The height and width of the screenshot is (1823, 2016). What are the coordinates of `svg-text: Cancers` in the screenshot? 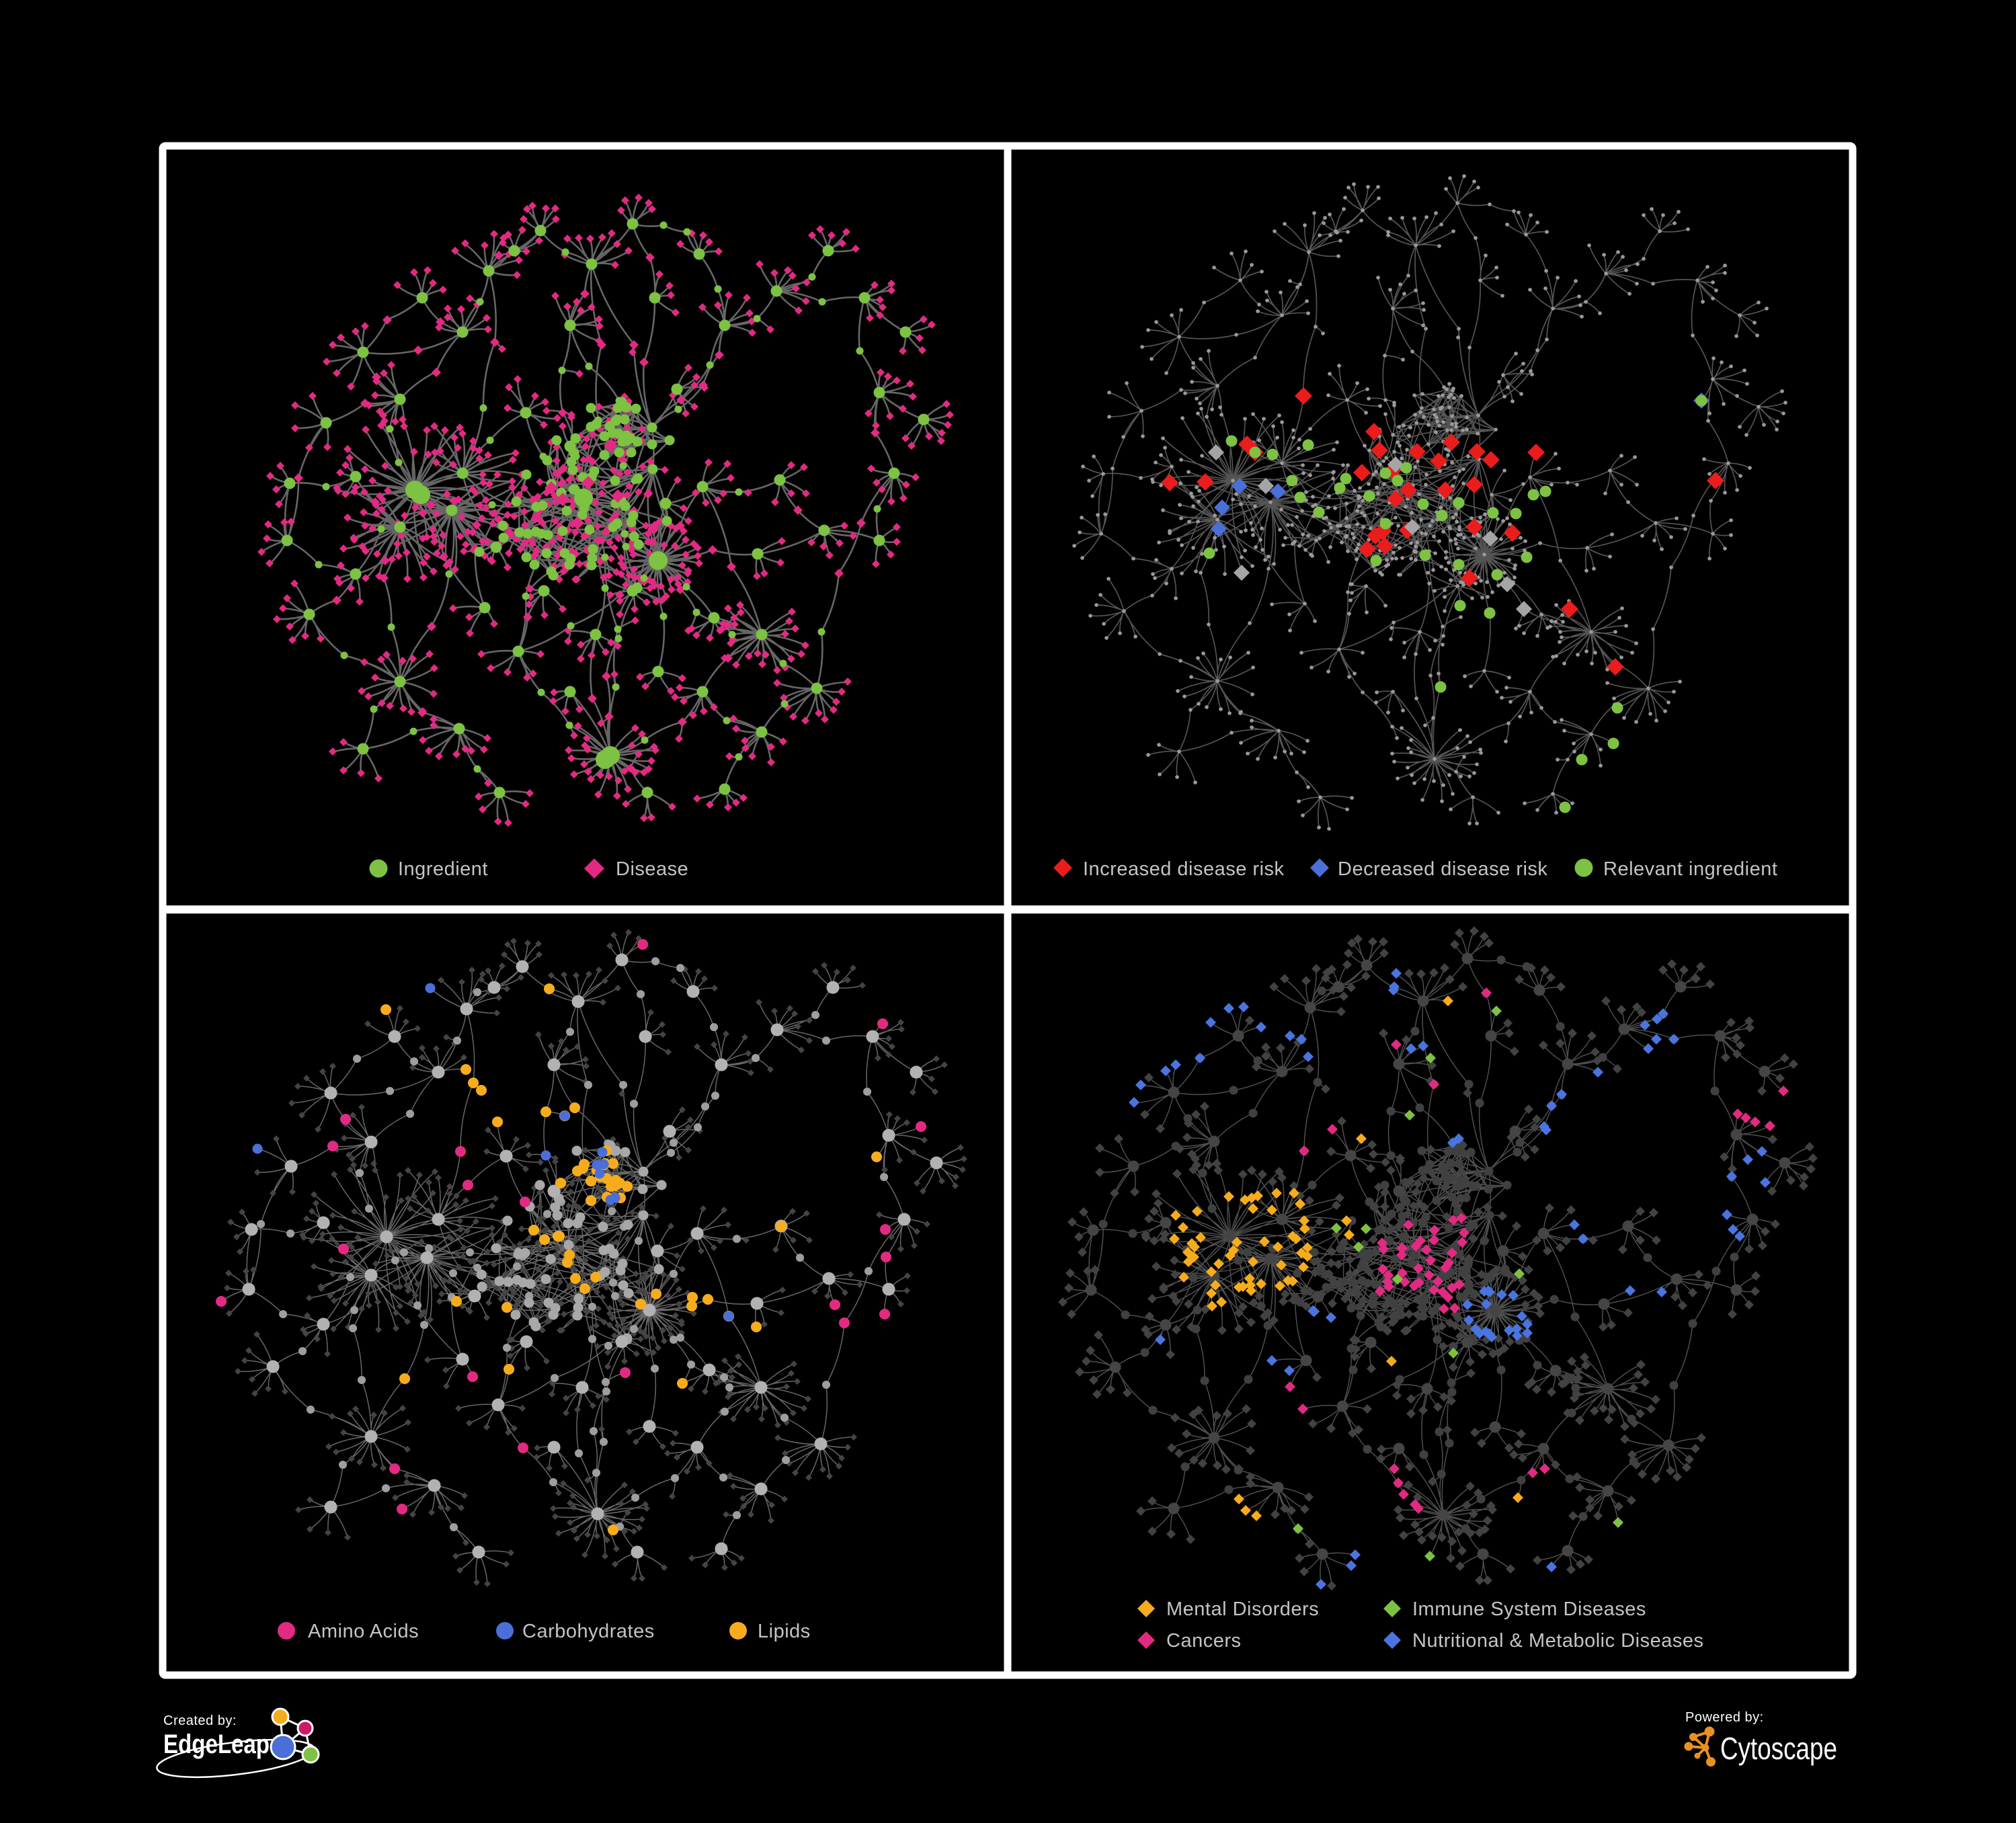 It's located at (1204, 1641).